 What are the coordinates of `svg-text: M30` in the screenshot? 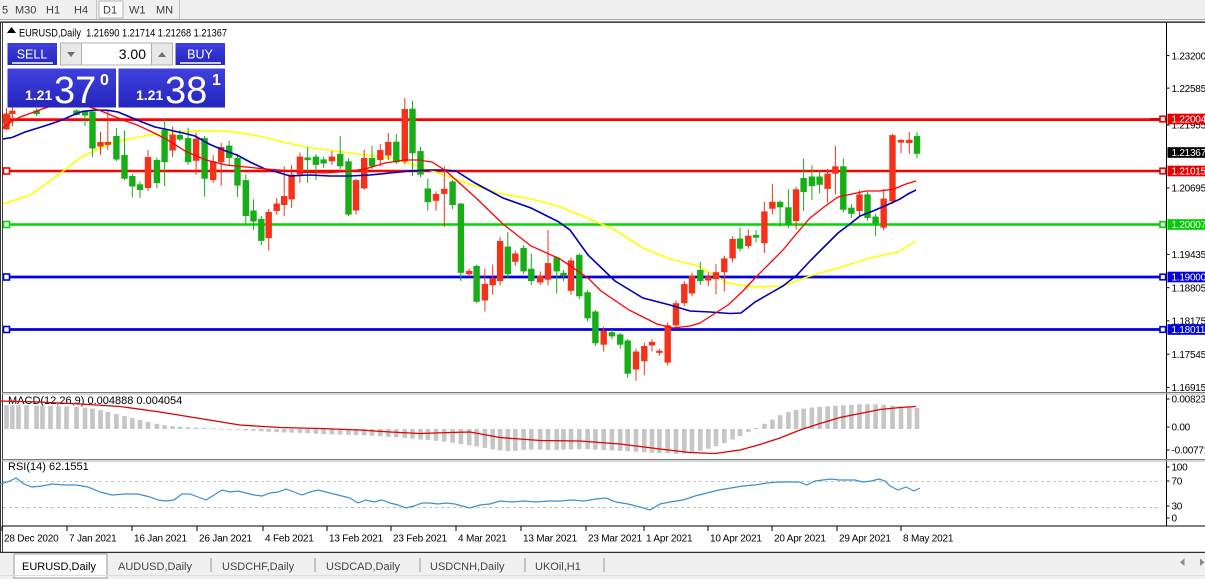 It's located at (25, 11).